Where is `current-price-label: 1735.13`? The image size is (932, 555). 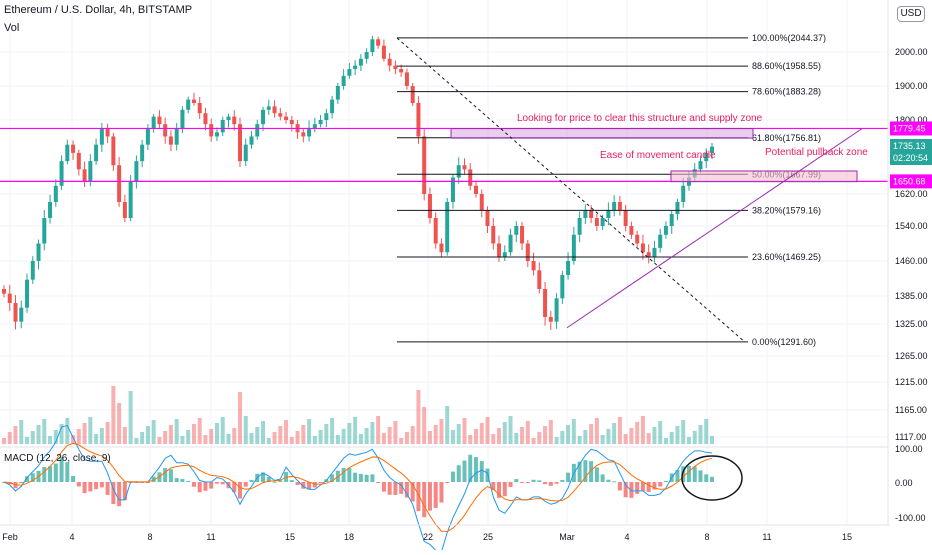 current-price-label: 1735.13 is located at coordinates (909, 146).